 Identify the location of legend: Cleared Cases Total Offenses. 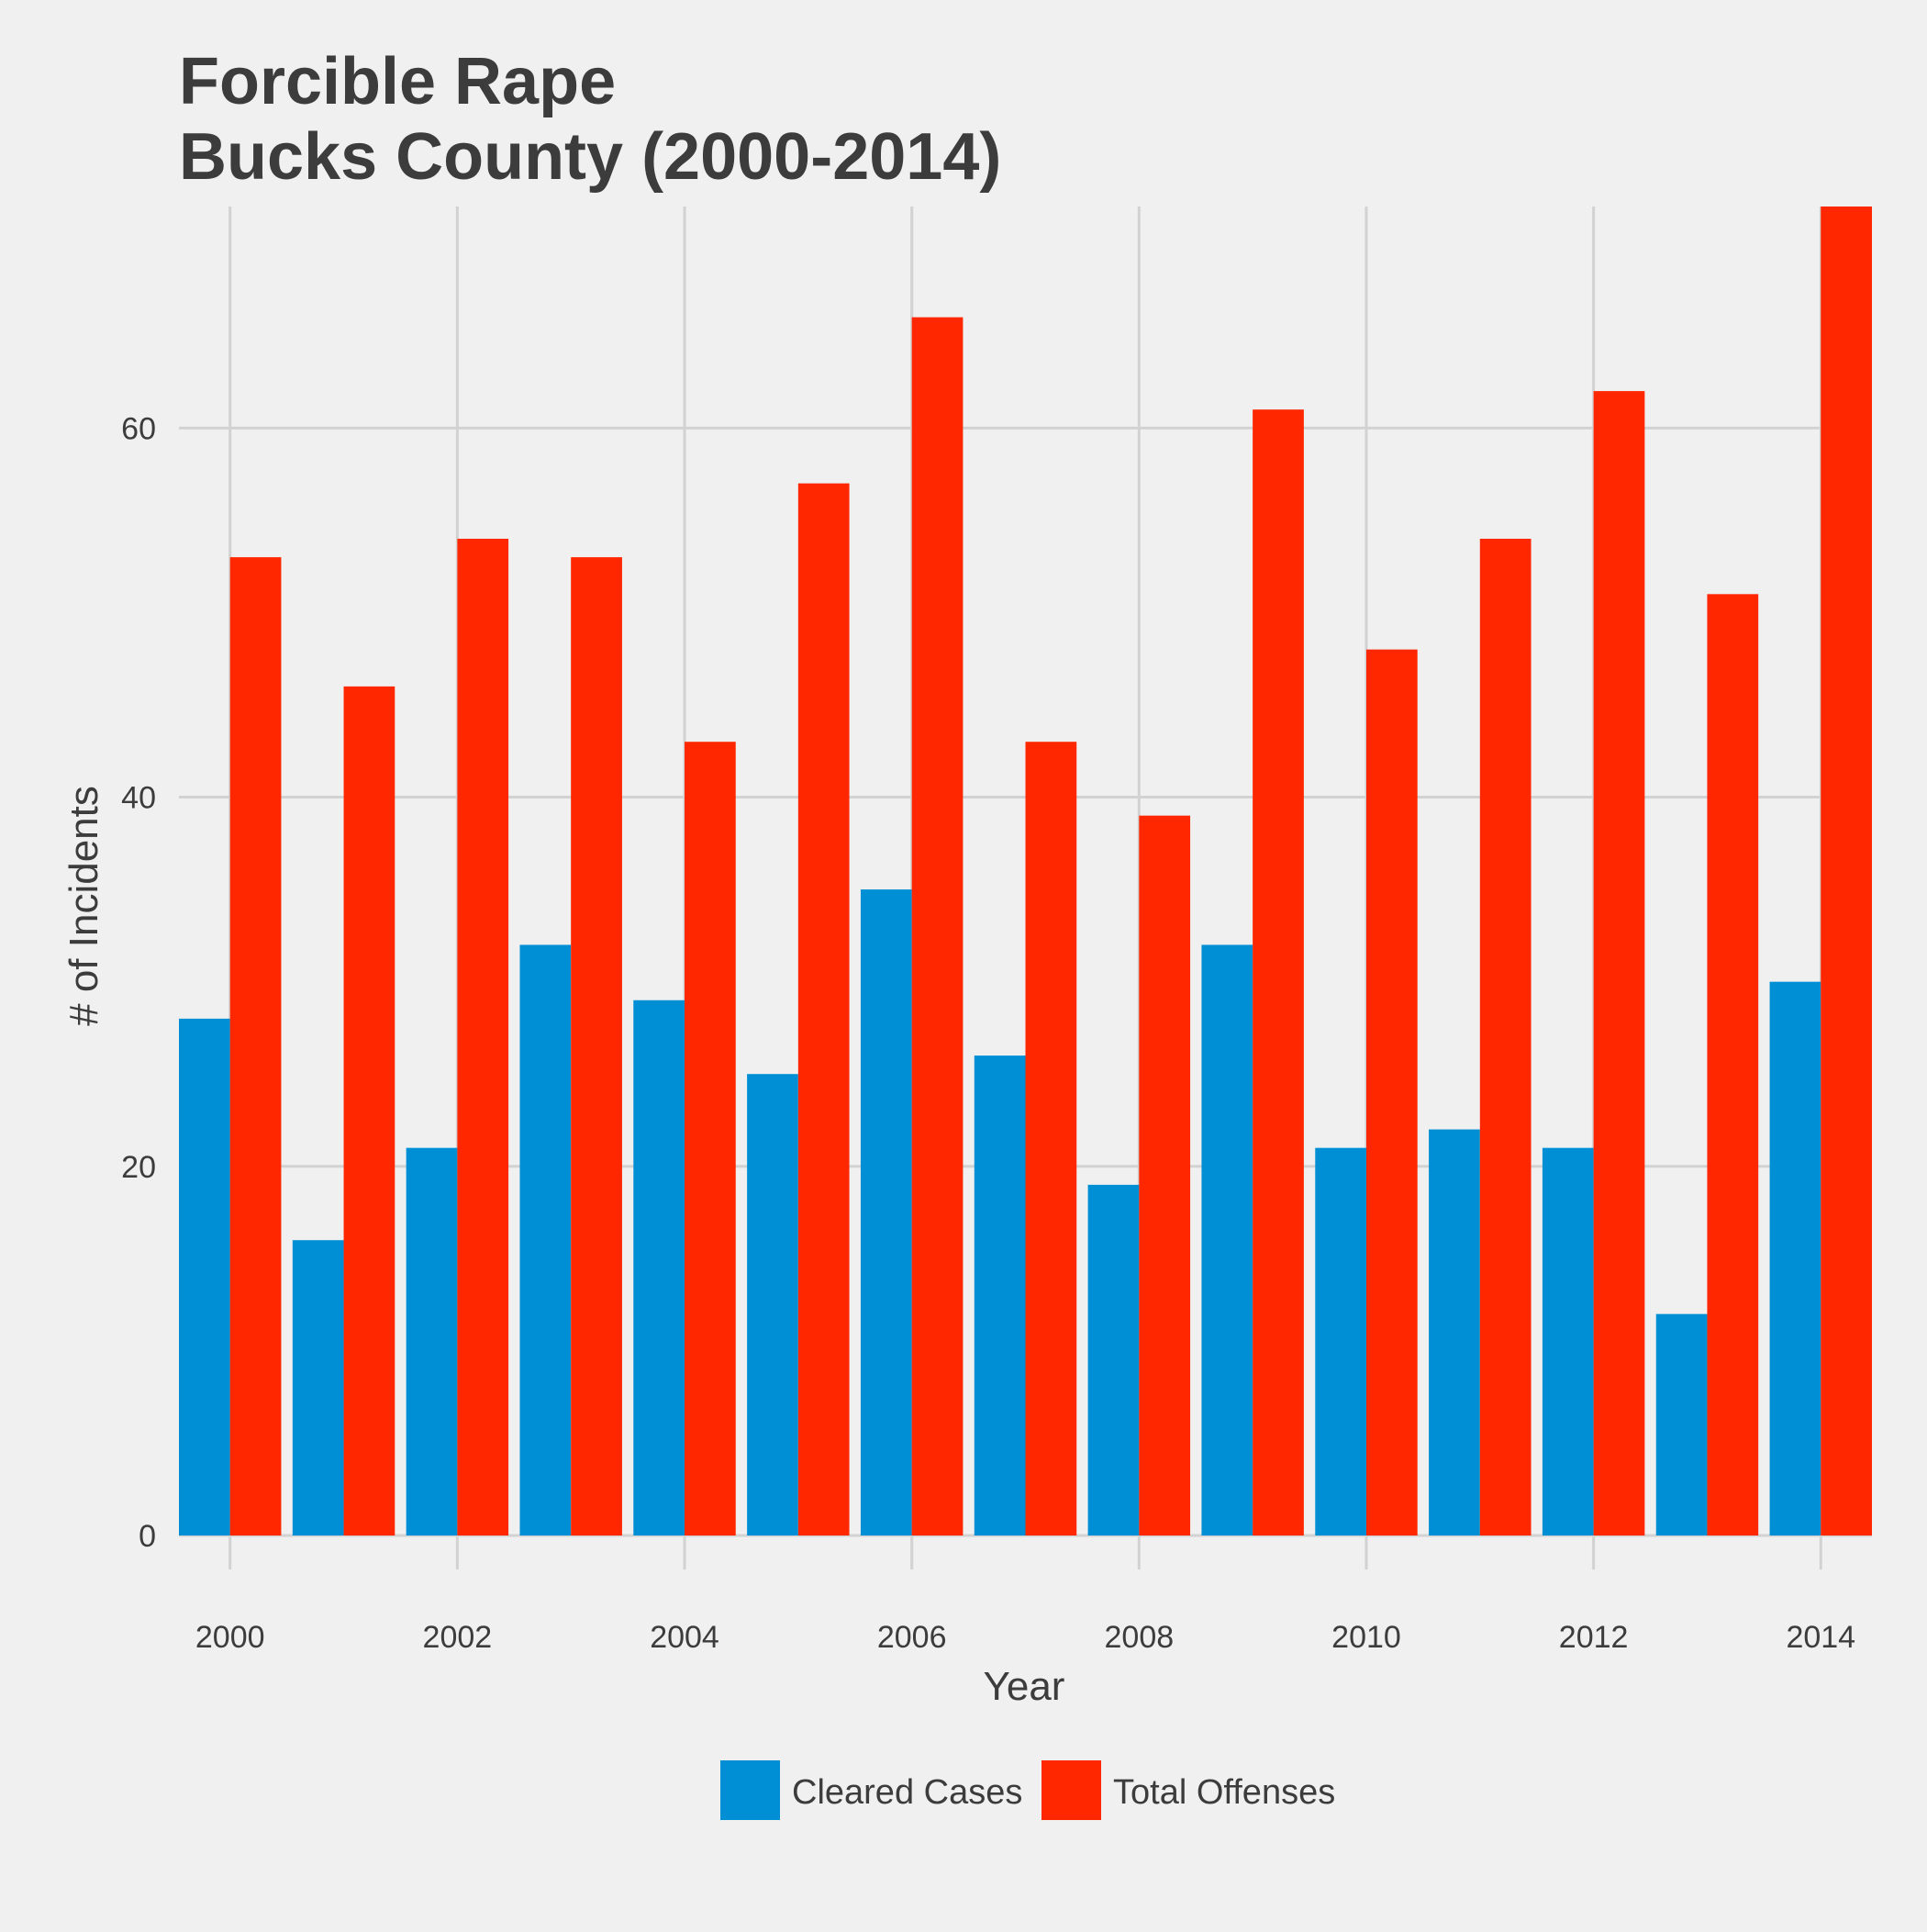
(1027, 1790).